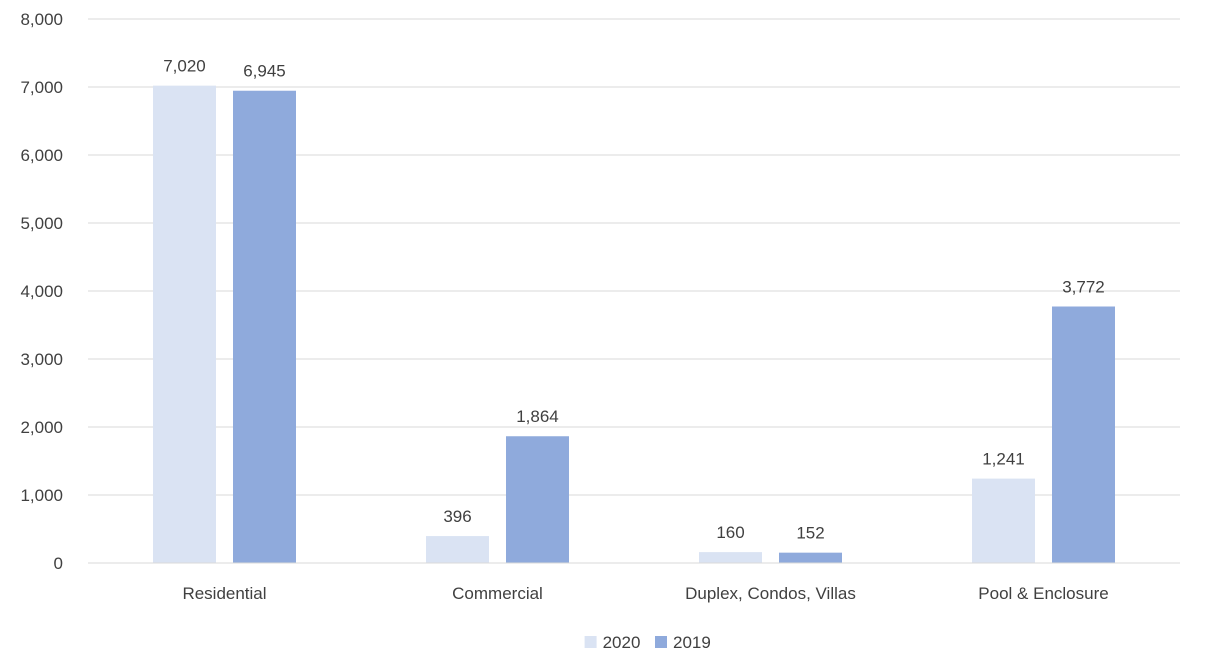  Describe the element at coordinates (41, 19) in the screenshot. I see `y-tick-label: 8,000` at that location.